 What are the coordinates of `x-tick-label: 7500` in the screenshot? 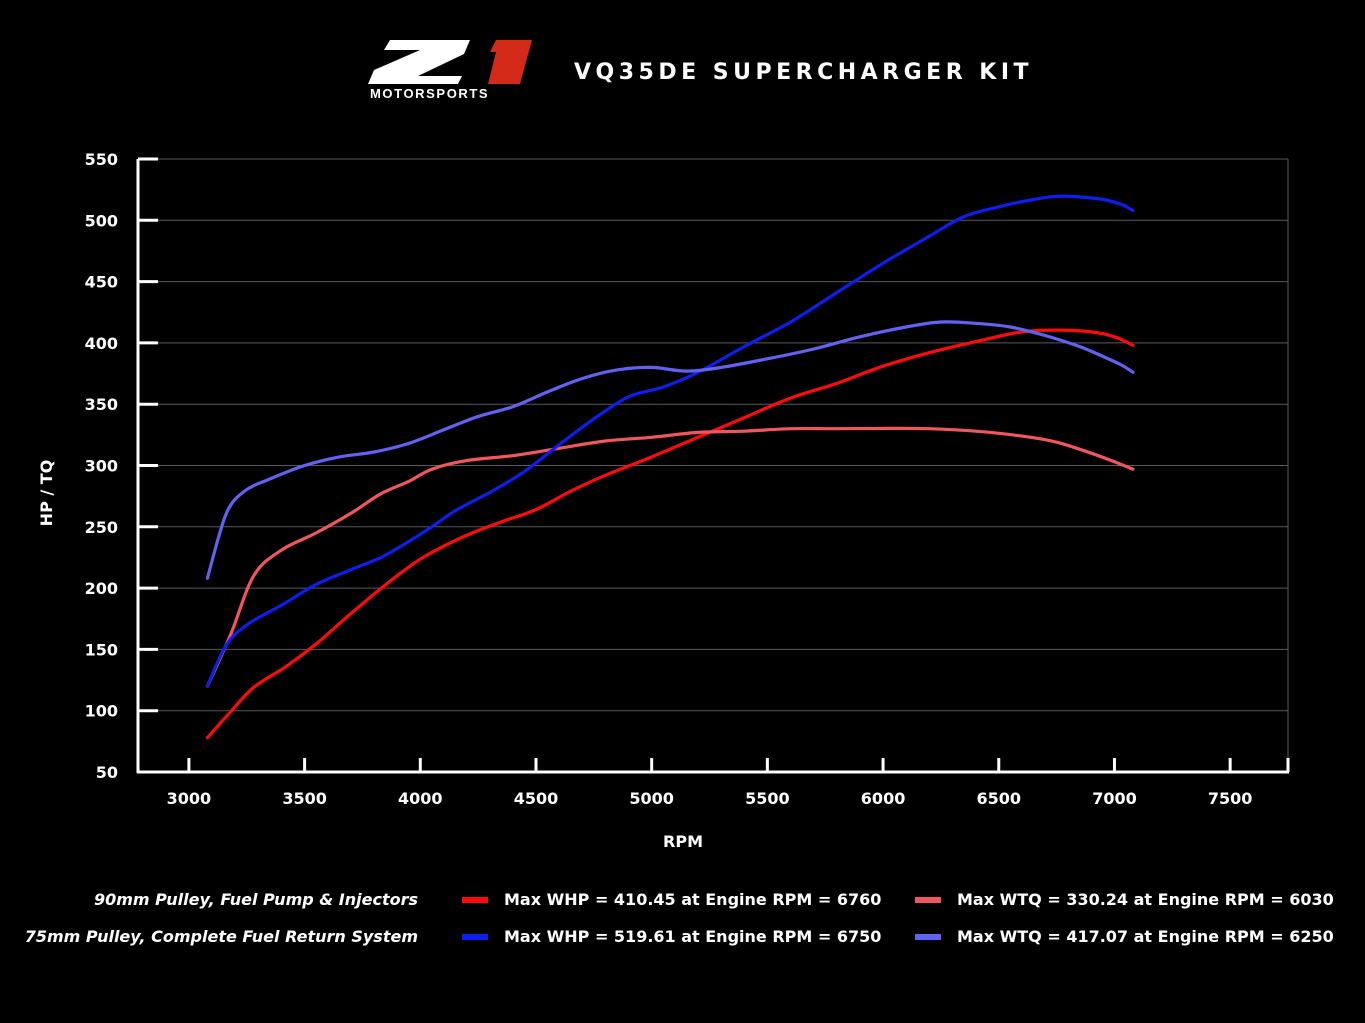 It's located at (1230, 798).